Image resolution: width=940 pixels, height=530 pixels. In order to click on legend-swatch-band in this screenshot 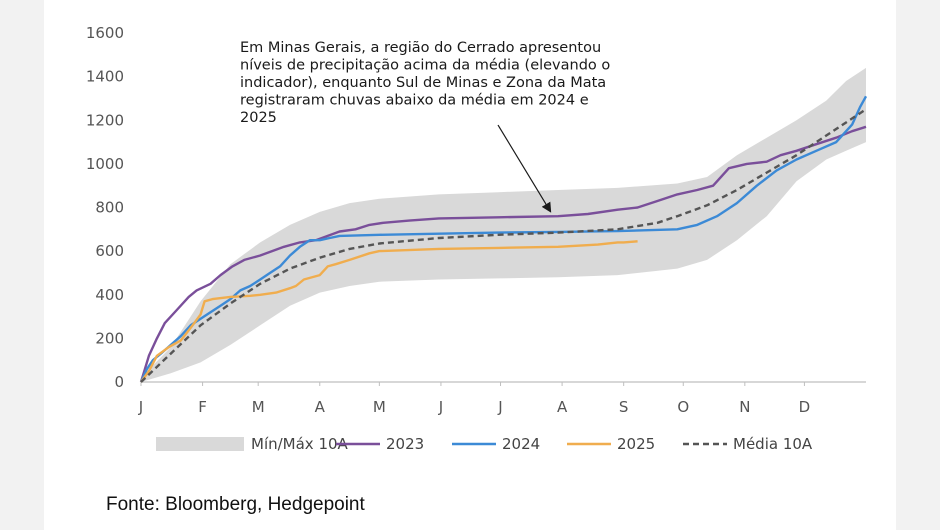, I will do `click(200, 444)`.